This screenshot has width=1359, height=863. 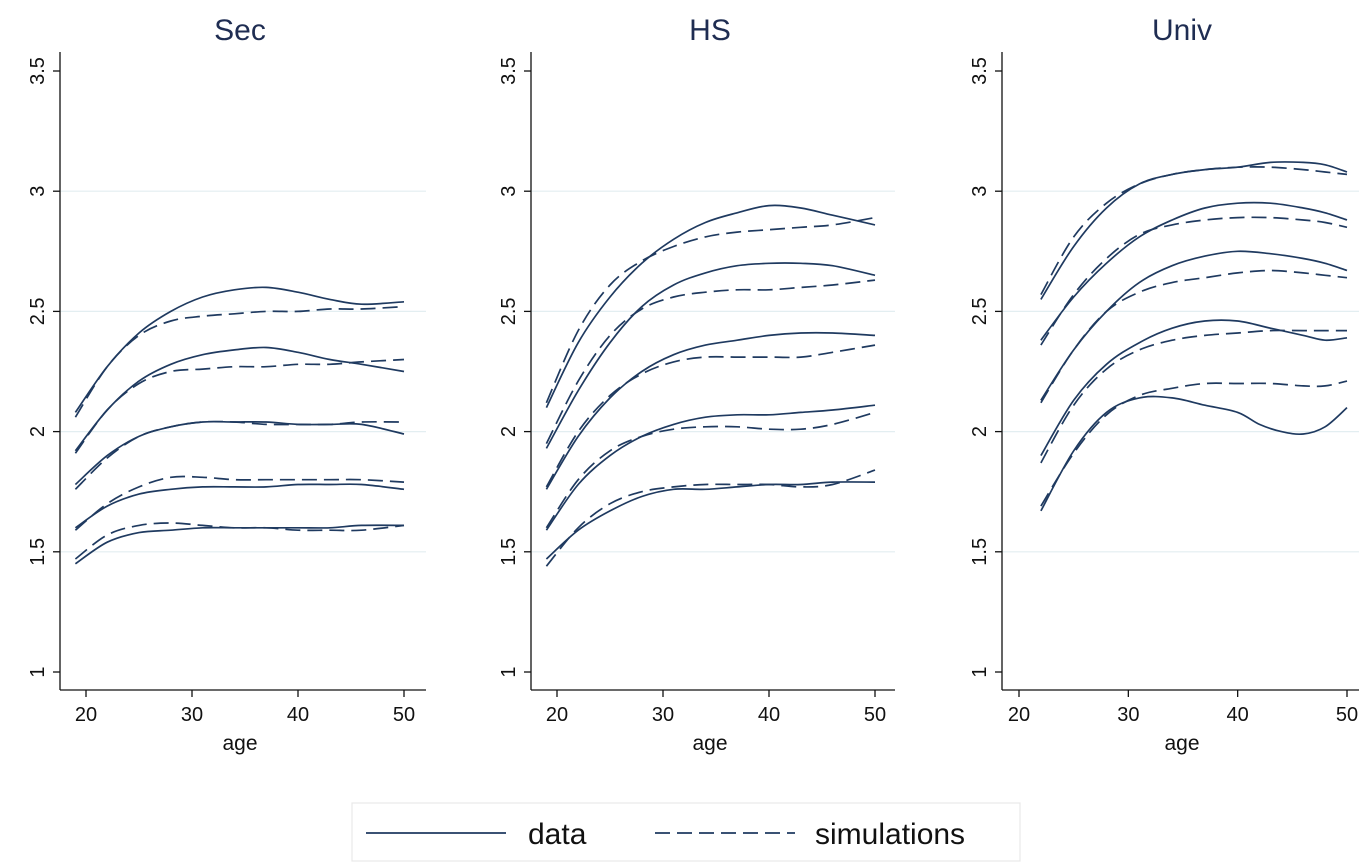 I want to click on legend-label-data: data, so click(x=557, y=834).